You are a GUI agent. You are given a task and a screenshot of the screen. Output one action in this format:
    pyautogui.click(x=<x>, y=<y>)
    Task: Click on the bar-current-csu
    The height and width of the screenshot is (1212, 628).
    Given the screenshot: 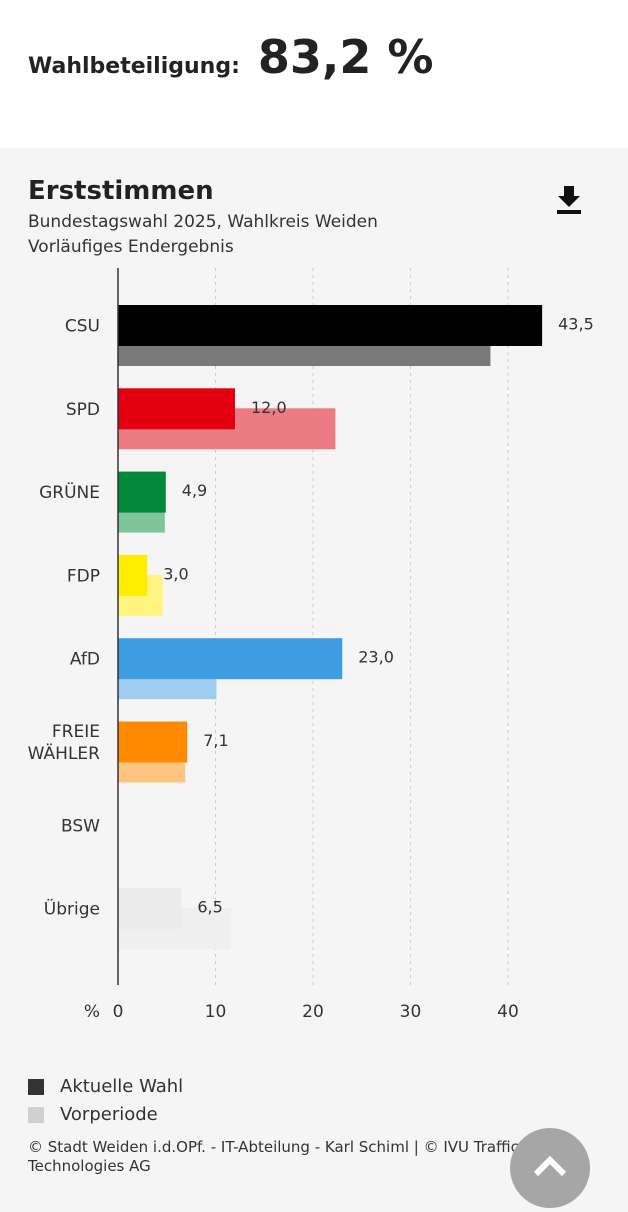 What is the action you would take?
    pyautogui.click(x=330, y=325)
    